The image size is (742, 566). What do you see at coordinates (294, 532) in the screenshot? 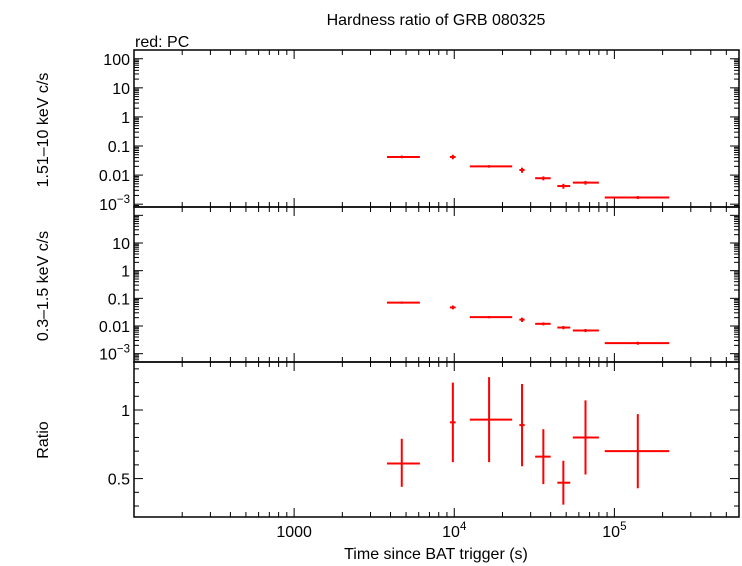
I see `x-tick-label: 1000` at bounding box center [294, 532].